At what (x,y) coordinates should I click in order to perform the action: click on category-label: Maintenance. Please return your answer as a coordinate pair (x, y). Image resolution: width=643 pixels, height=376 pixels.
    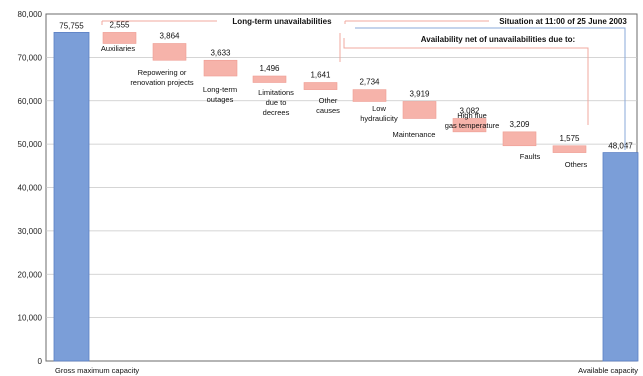
    Looking at the image, I should click on (414, 134).